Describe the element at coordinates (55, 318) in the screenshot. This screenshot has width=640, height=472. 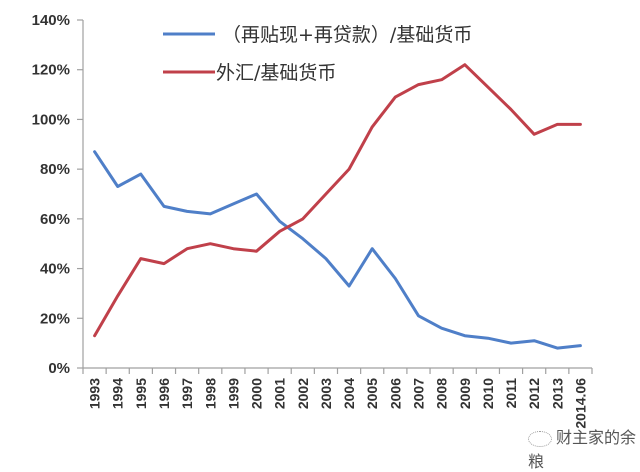
I see `y-tick-label: 20%` at that location.